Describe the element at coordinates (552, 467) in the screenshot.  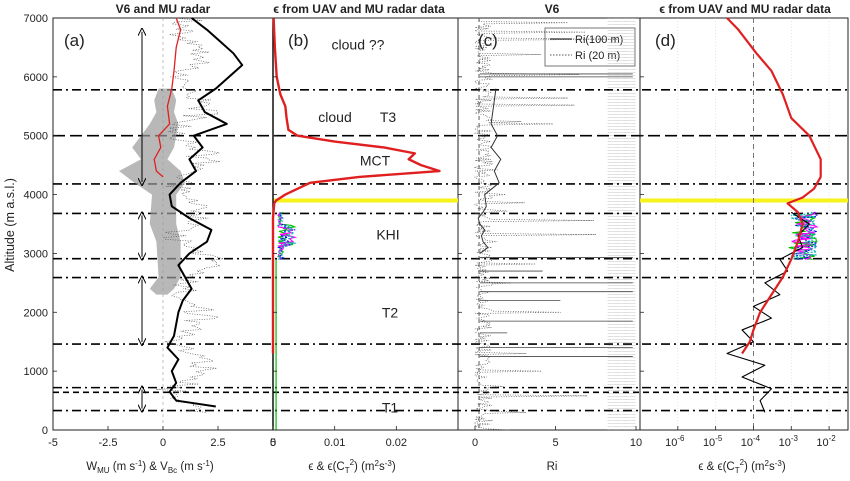
I see `panel-c-xlabel: Ri` at that location.